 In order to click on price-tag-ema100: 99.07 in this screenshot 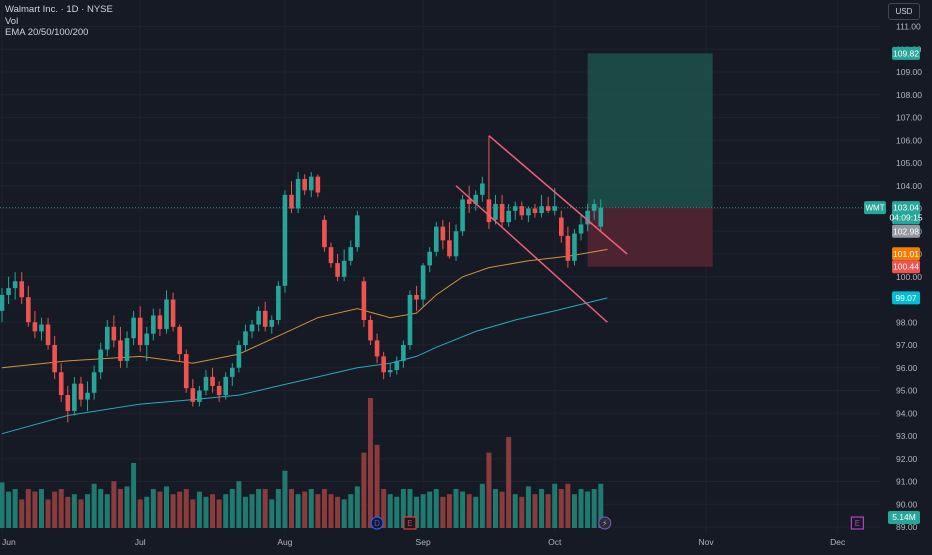, I will do `click(906, 298)`.